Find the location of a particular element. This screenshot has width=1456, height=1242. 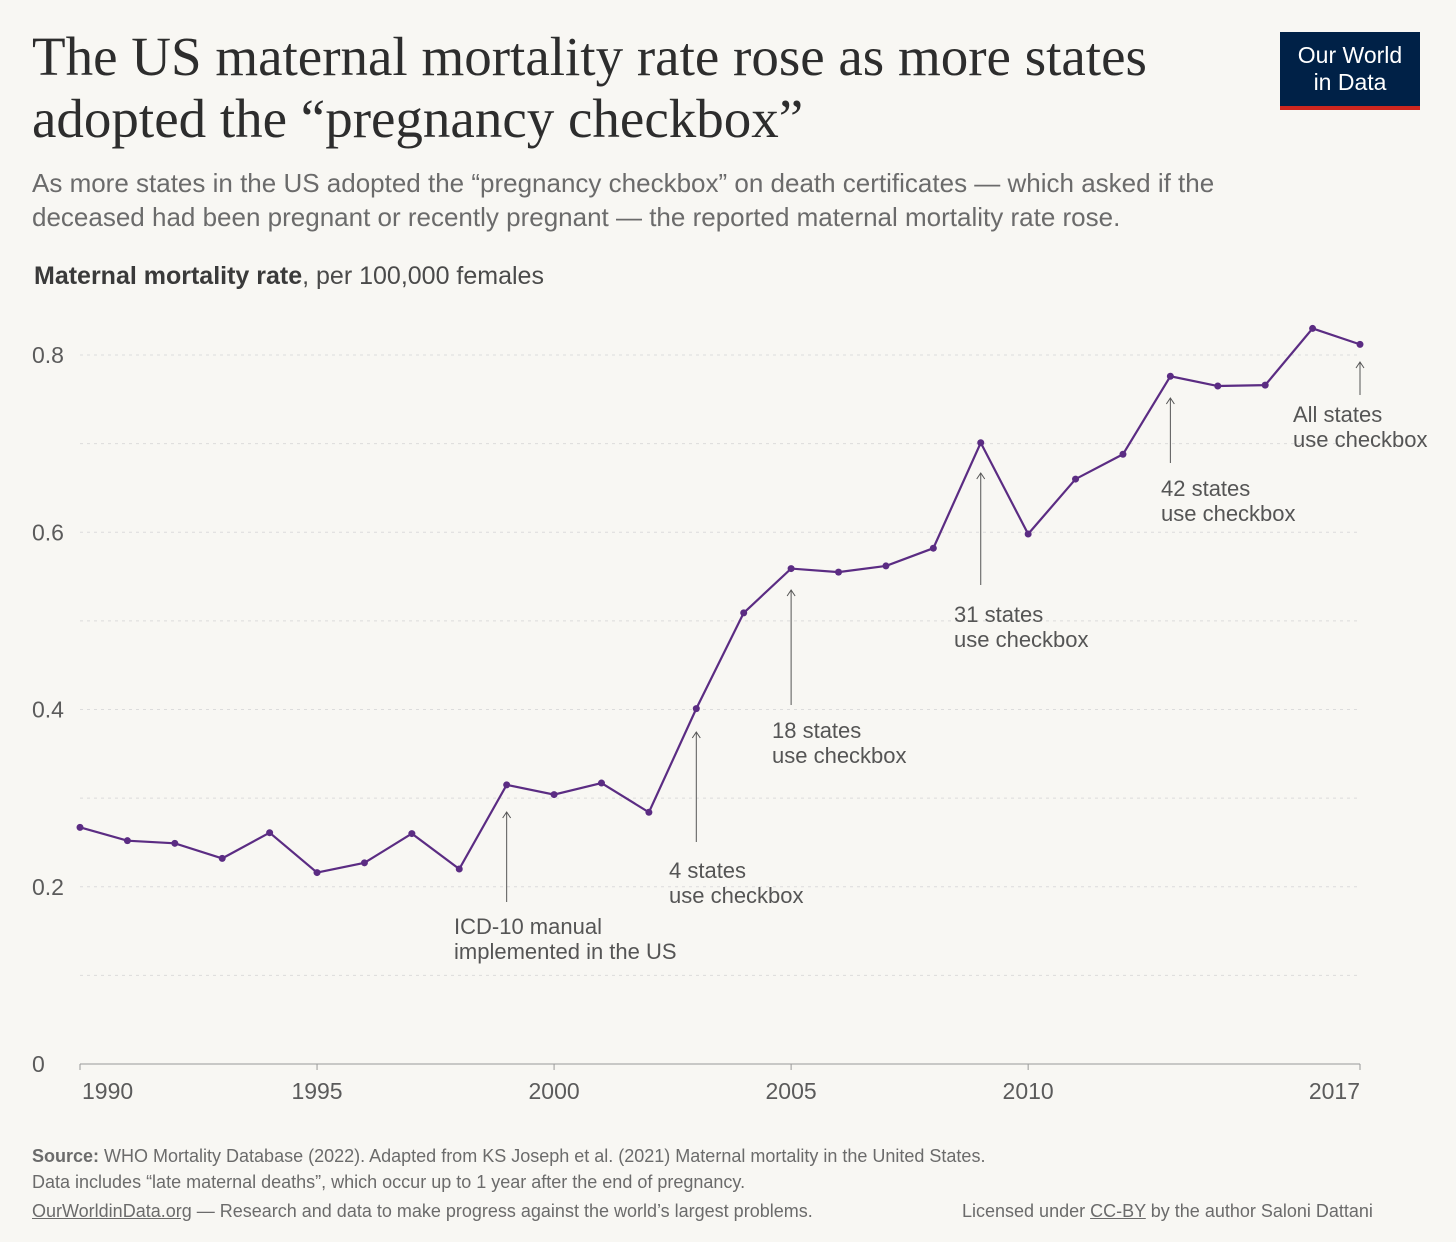

annotation-label: 18 states is located at coordinates (816, 730).